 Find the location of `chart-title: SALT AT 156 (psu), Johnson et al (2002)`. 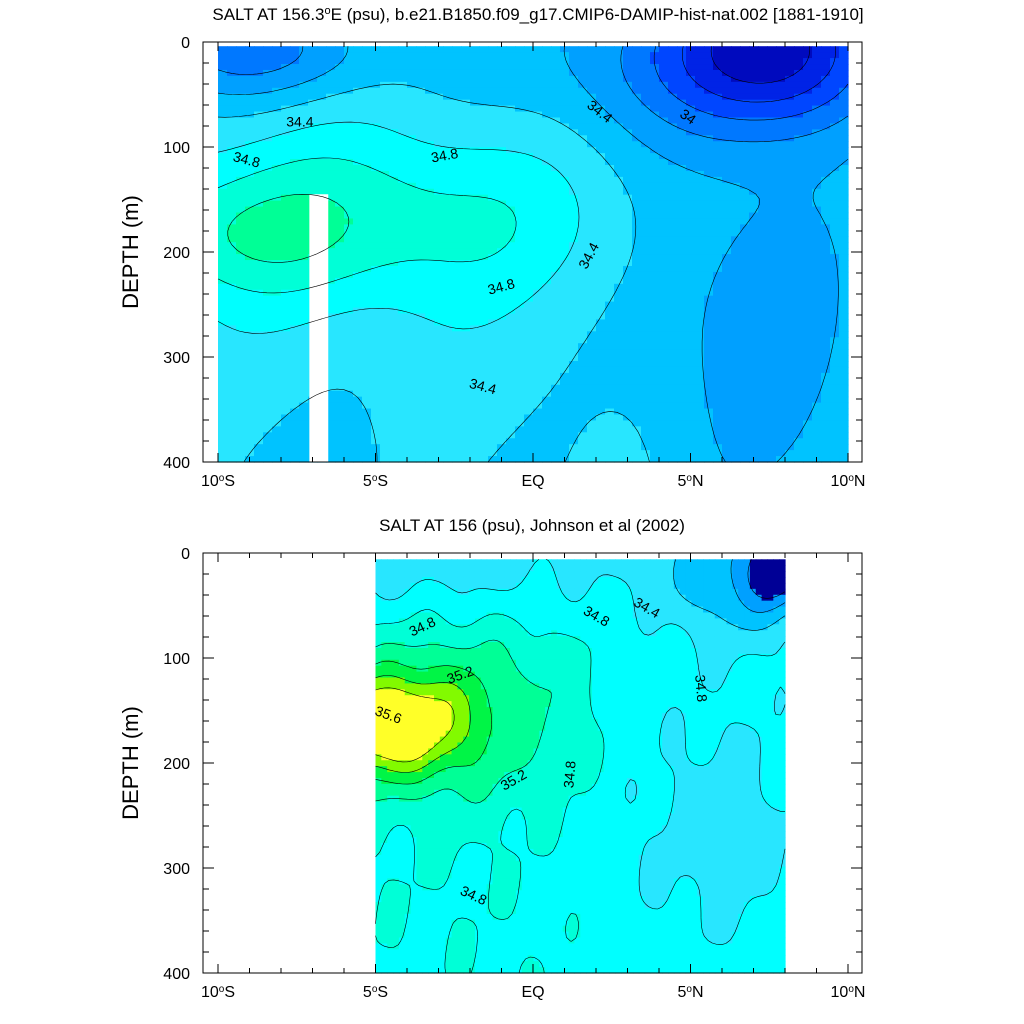

chart-title: SALT AT 156 (psu), Johnson et al (2002) is located at coordinates (532, 525).